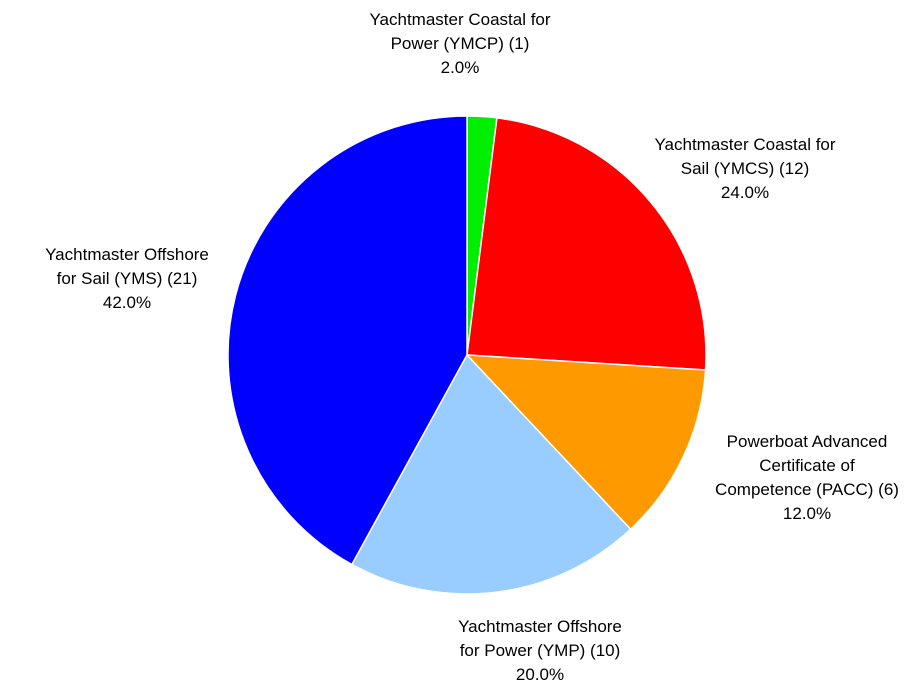  Describe the element at coordinates (807, 489) in the screenshot. I see `slice-label-line: Competence (PACC) (6)` at that location.